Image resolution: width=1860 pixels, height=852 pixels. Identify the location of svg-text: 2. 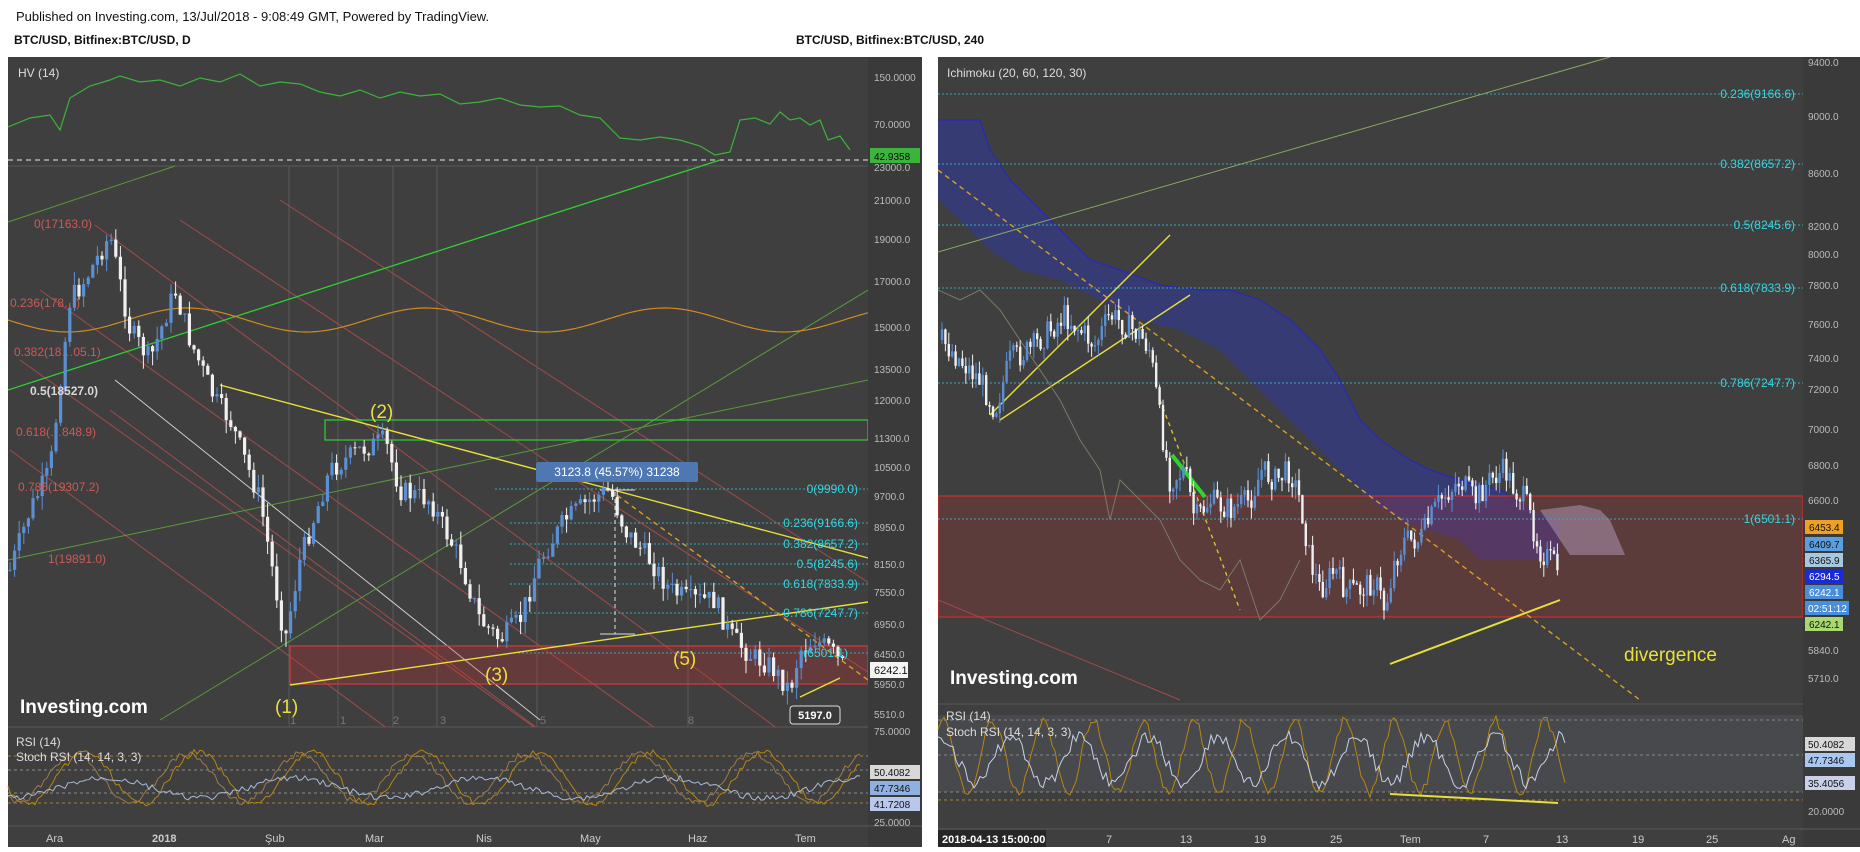
(396, 721).